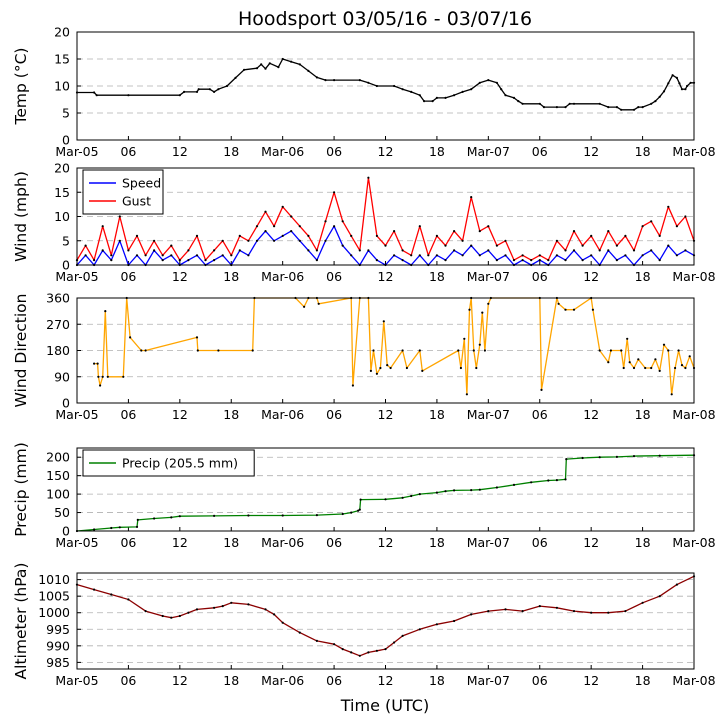 Image resolution: width=726 pixels, height=725 pixels. Describe the element at coordinates (21, 216) in the screenshot. I see `y-axis-title: Wind (mph)` at that location.